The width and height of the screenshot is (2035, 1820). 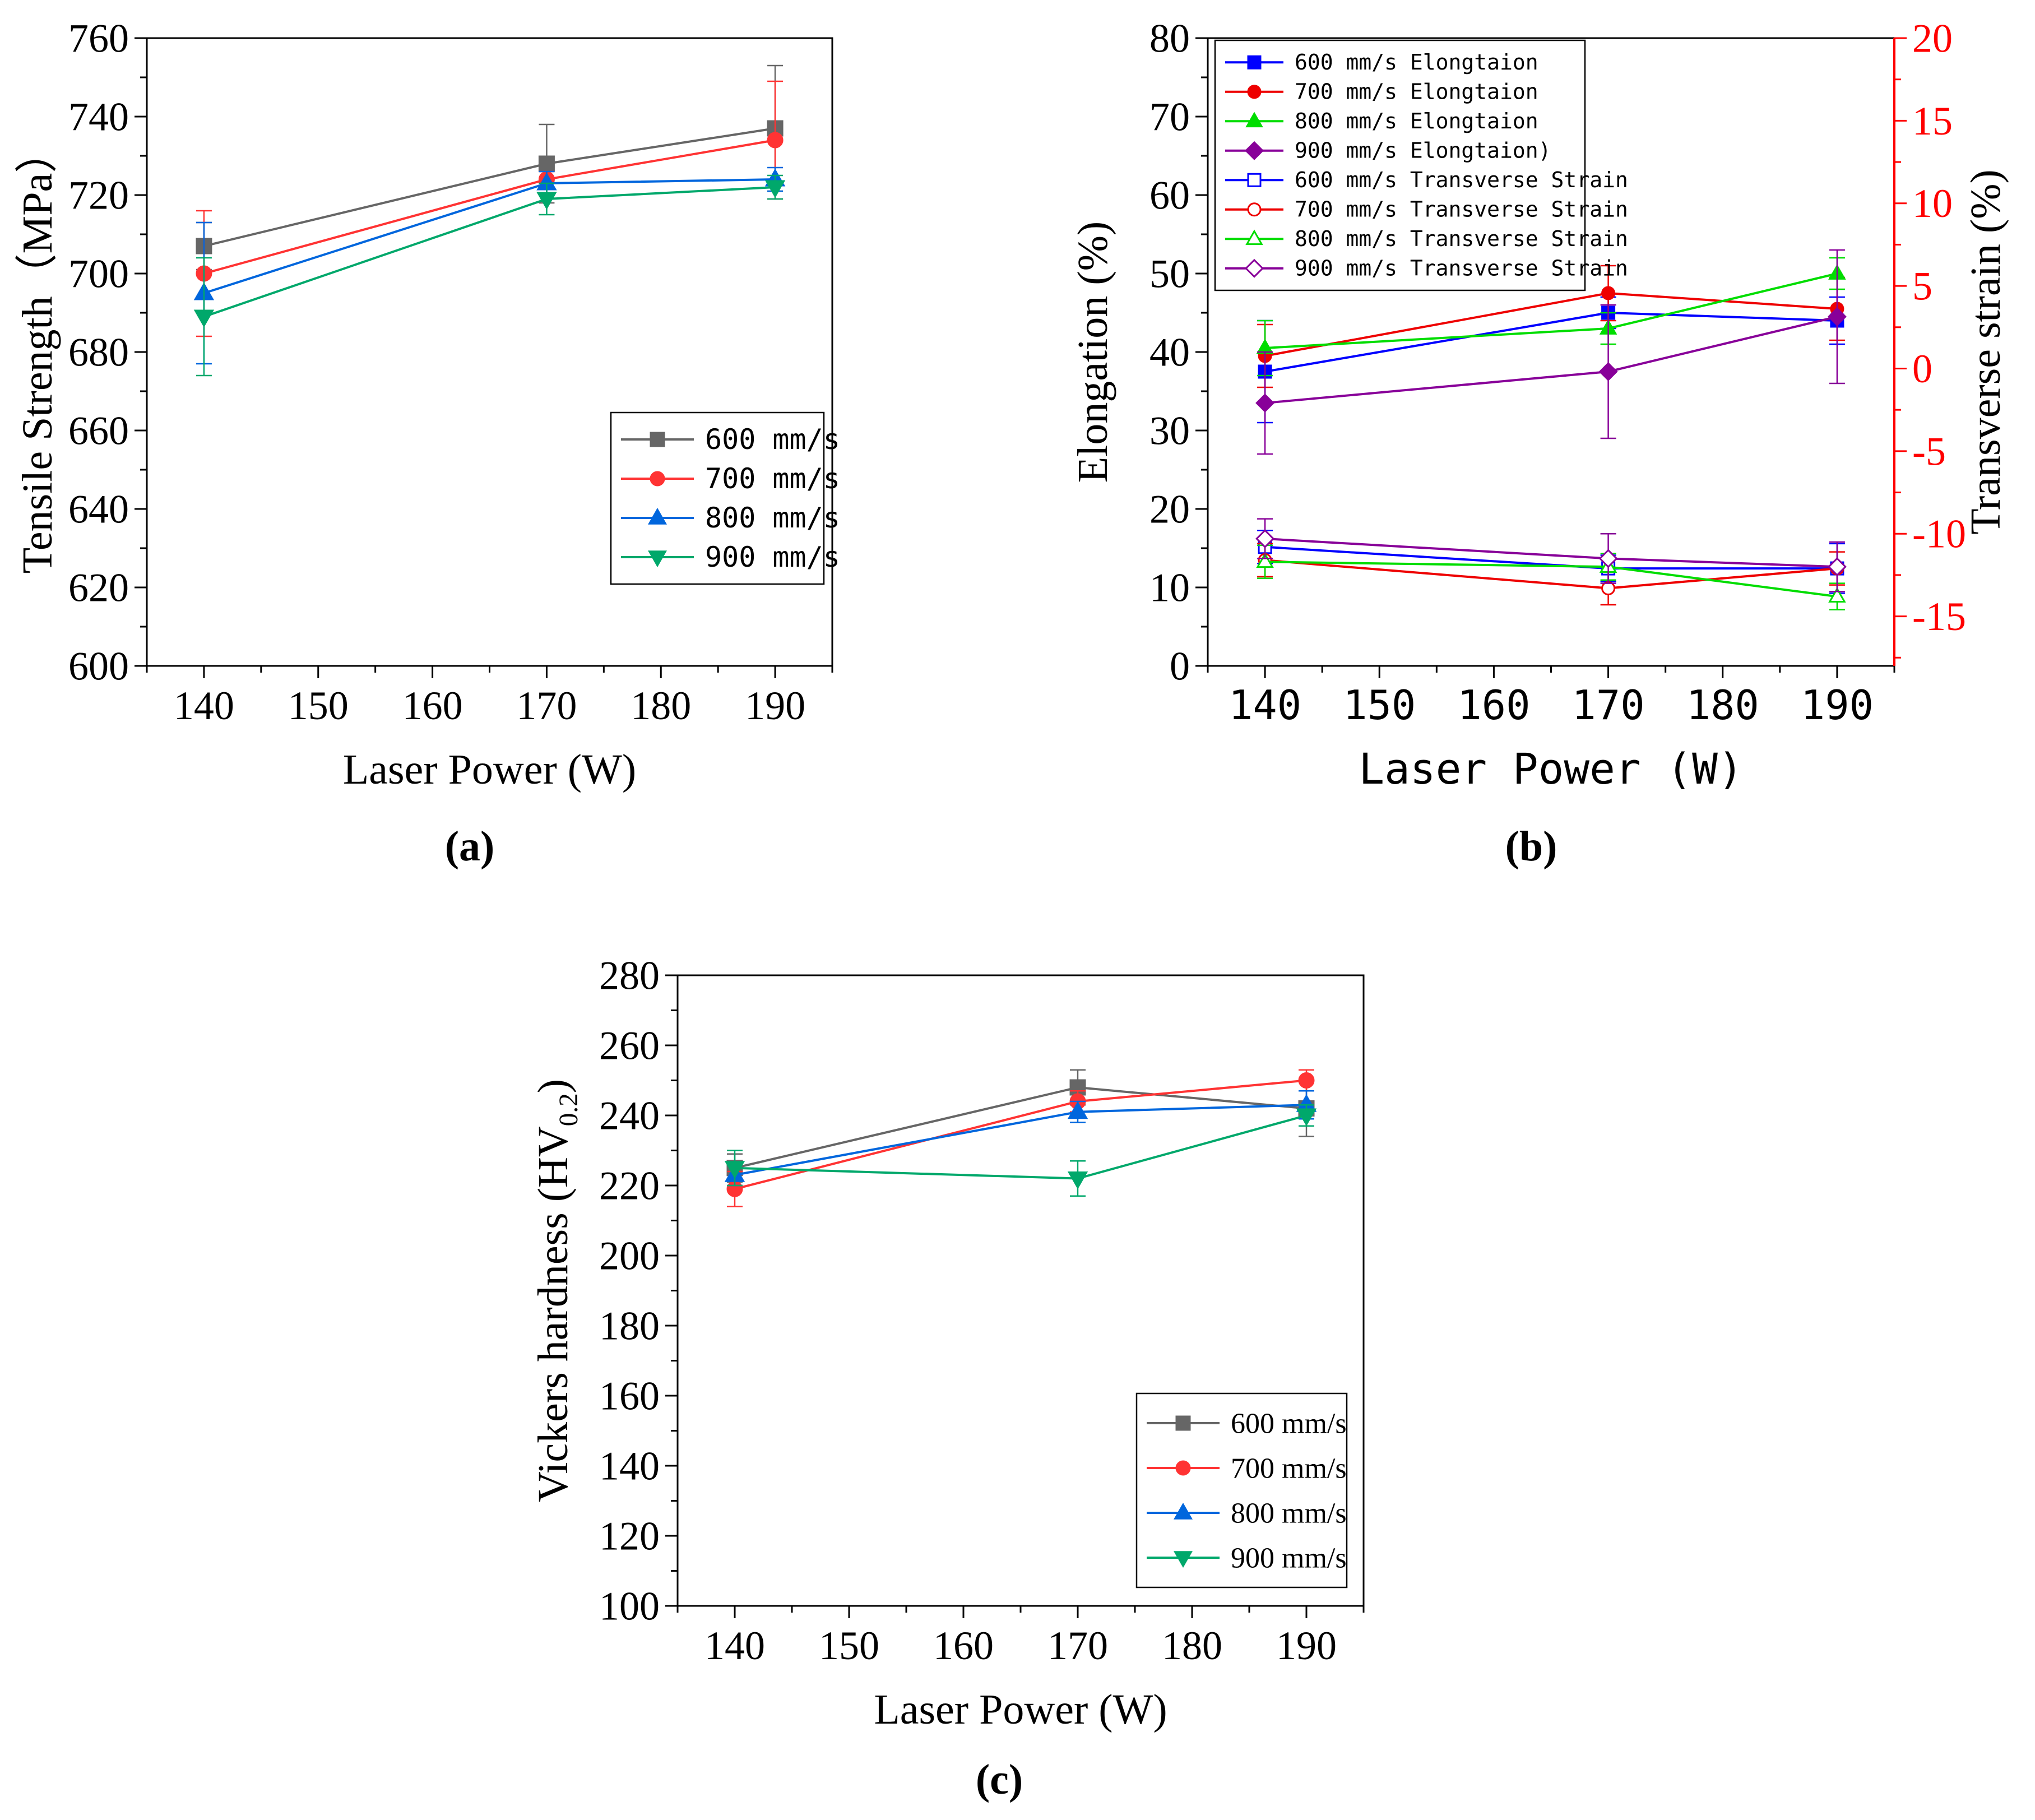 What do you see at coordinates (98, 195) in the screenshot?
I see `y-tick-label: 720` at bounding box center [98, 195].